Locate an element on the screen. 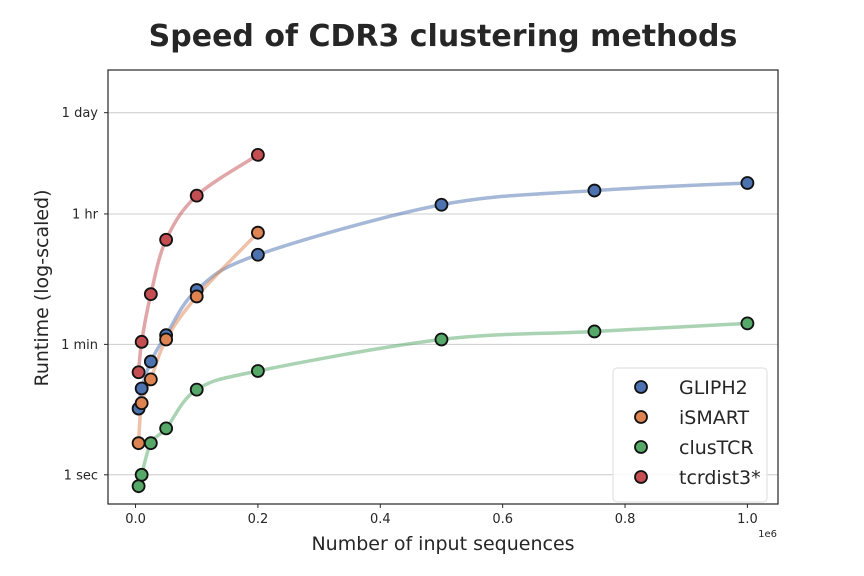 This screenshot has width=864, height=576. x-axis-label: Number of input sequences is located at coordinates (442, 544).